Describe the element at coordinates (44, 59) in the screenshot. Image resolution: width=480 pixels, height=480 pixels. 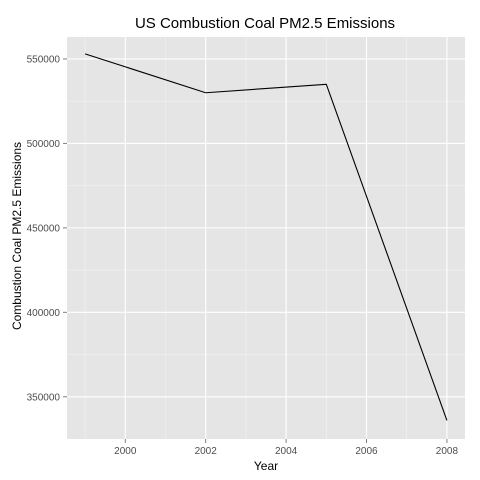
I see `y-tick-label: 550000` at that location.